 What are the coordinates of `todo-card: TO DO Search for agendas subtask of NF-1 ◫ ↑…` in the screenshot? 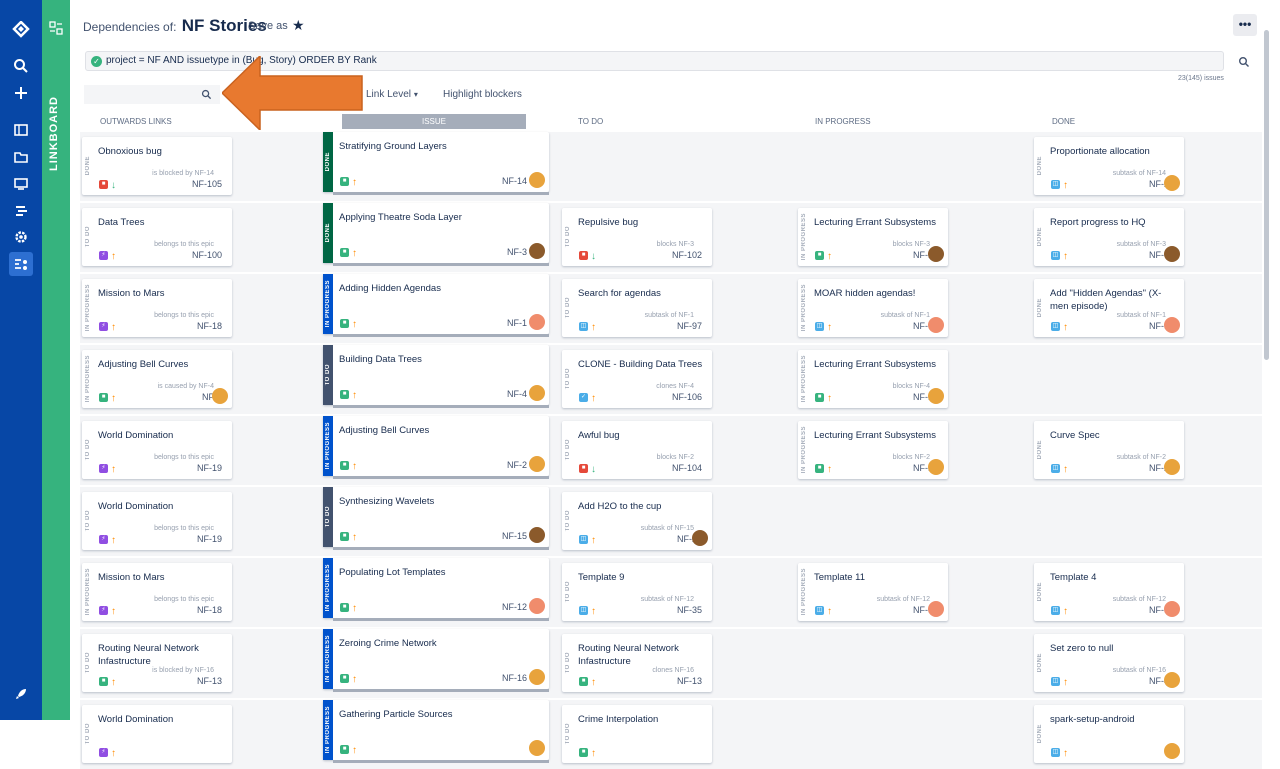 It's located at (637, 308).